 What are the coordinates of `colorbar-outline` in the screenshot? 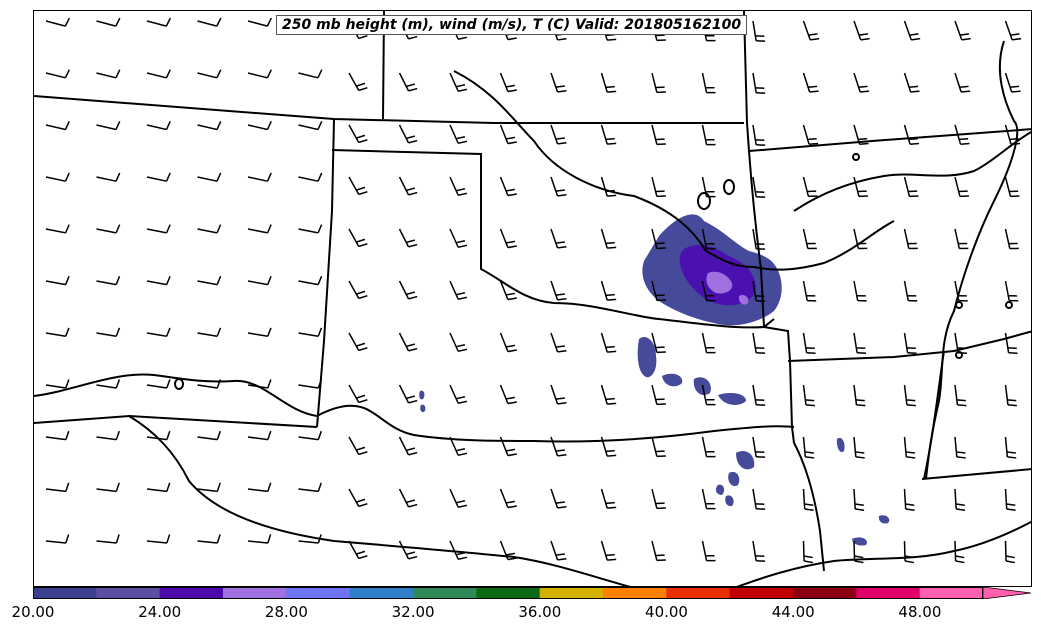 It's located at (508, 593).